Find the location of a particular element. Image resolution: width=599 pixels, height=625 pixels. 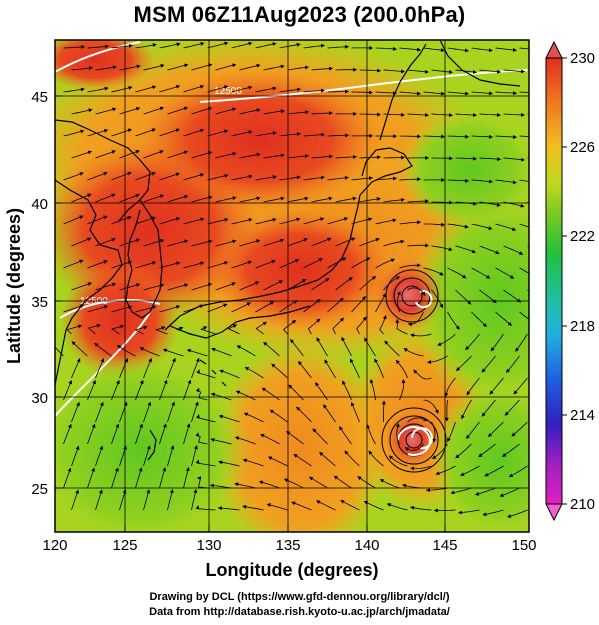

colorbar-gradient is located at coordinates (554, 281).